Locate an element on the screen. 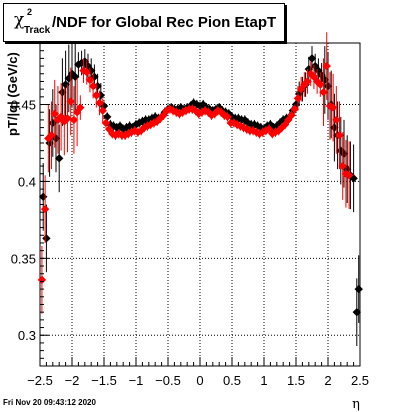  y-tick-label: 0.45 is located at coordinates (23, 105).